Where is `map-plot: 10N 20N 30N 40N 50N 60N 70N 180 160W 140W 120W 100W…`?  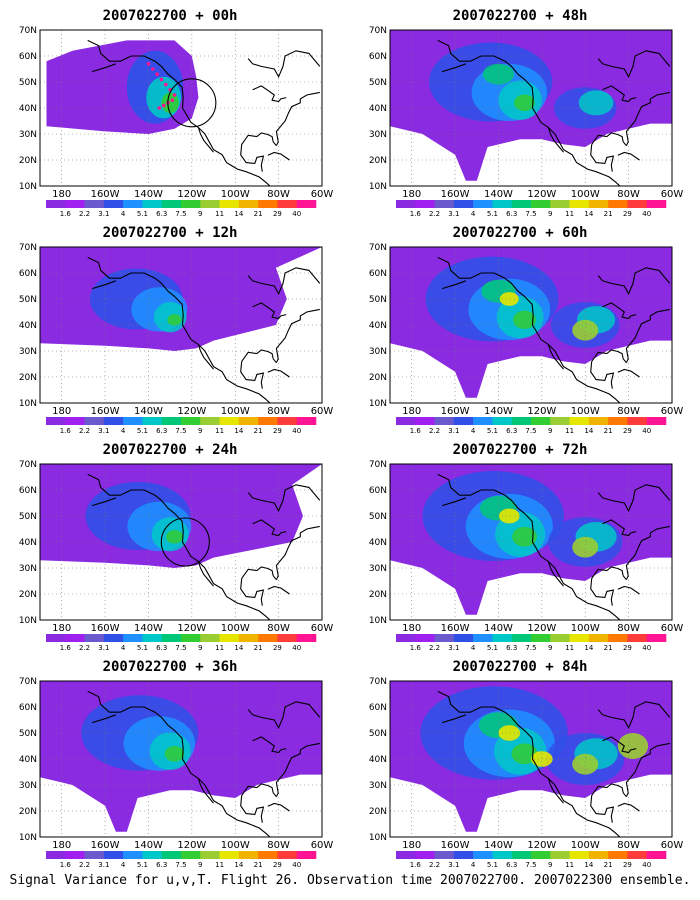
map-plot: 10N 20N 30N 40N 50N 60N 70N 180 160W 140W 120W 100W… is located at coordinates (526, 773).